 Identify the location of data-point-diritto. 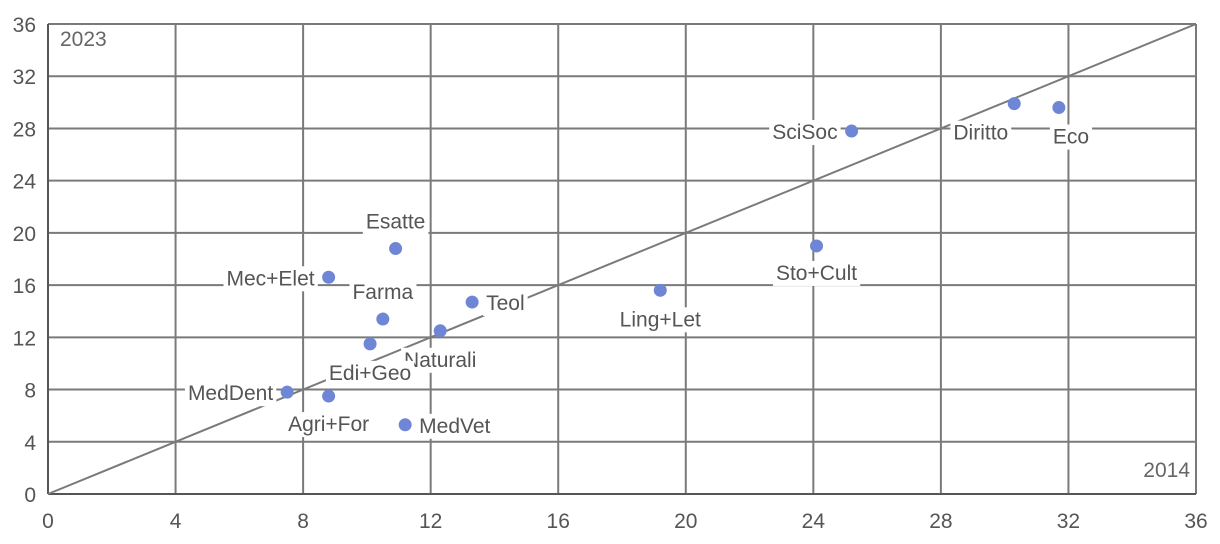
(1014, 104).